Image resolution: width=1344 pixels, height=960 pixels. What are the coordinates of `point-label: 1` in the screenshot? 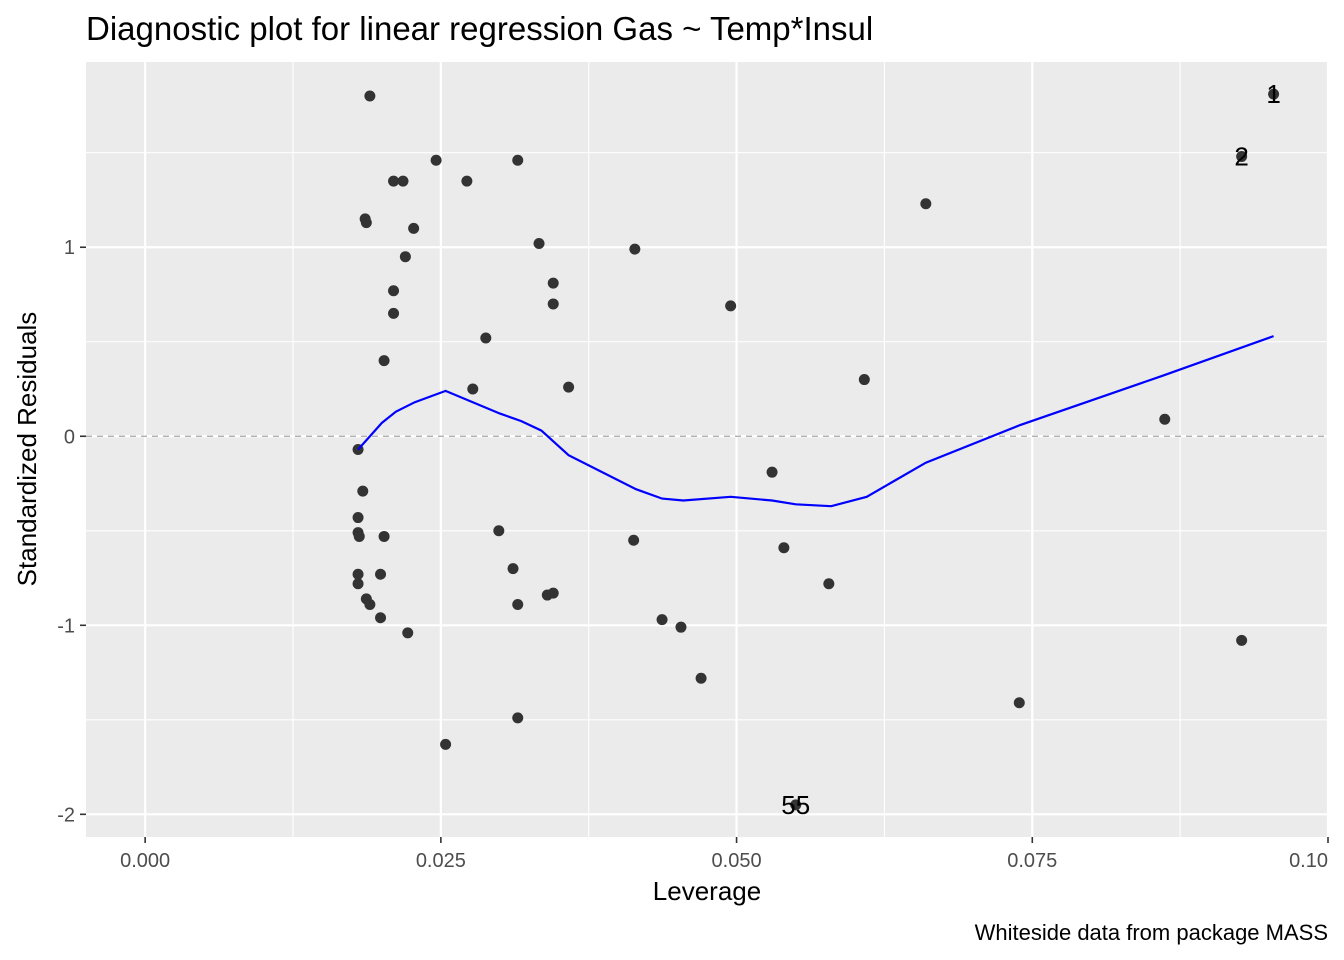 It's located at (1273, 94).